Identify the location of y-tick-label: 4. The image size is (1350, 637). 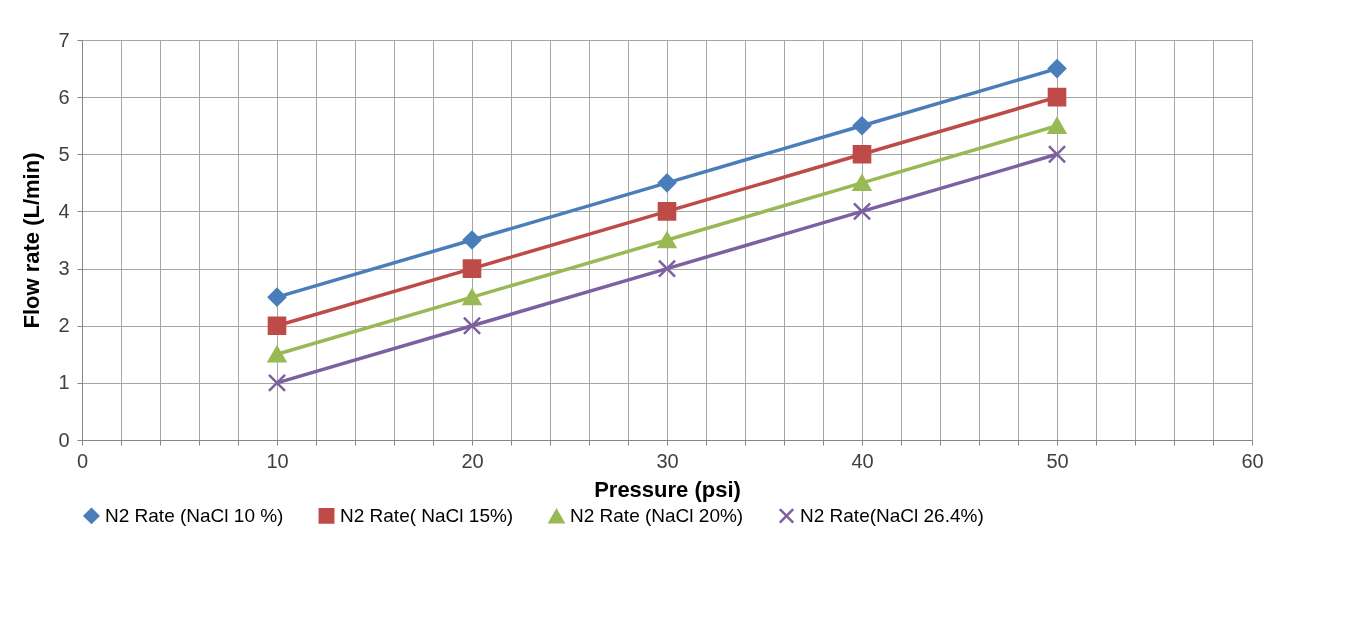
(64, 210).